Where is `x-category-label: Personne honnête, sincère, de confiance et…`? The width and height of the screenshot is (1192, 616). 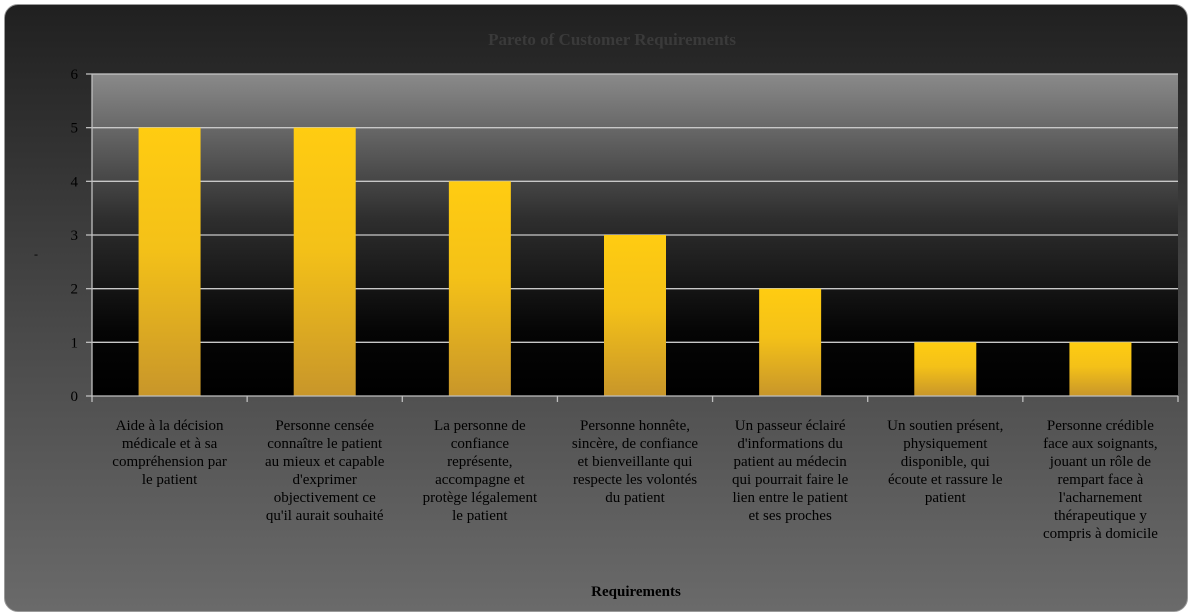 x-category-label: Personne honnête, sincère, de confiance et… is located at coordinates (635, 462).